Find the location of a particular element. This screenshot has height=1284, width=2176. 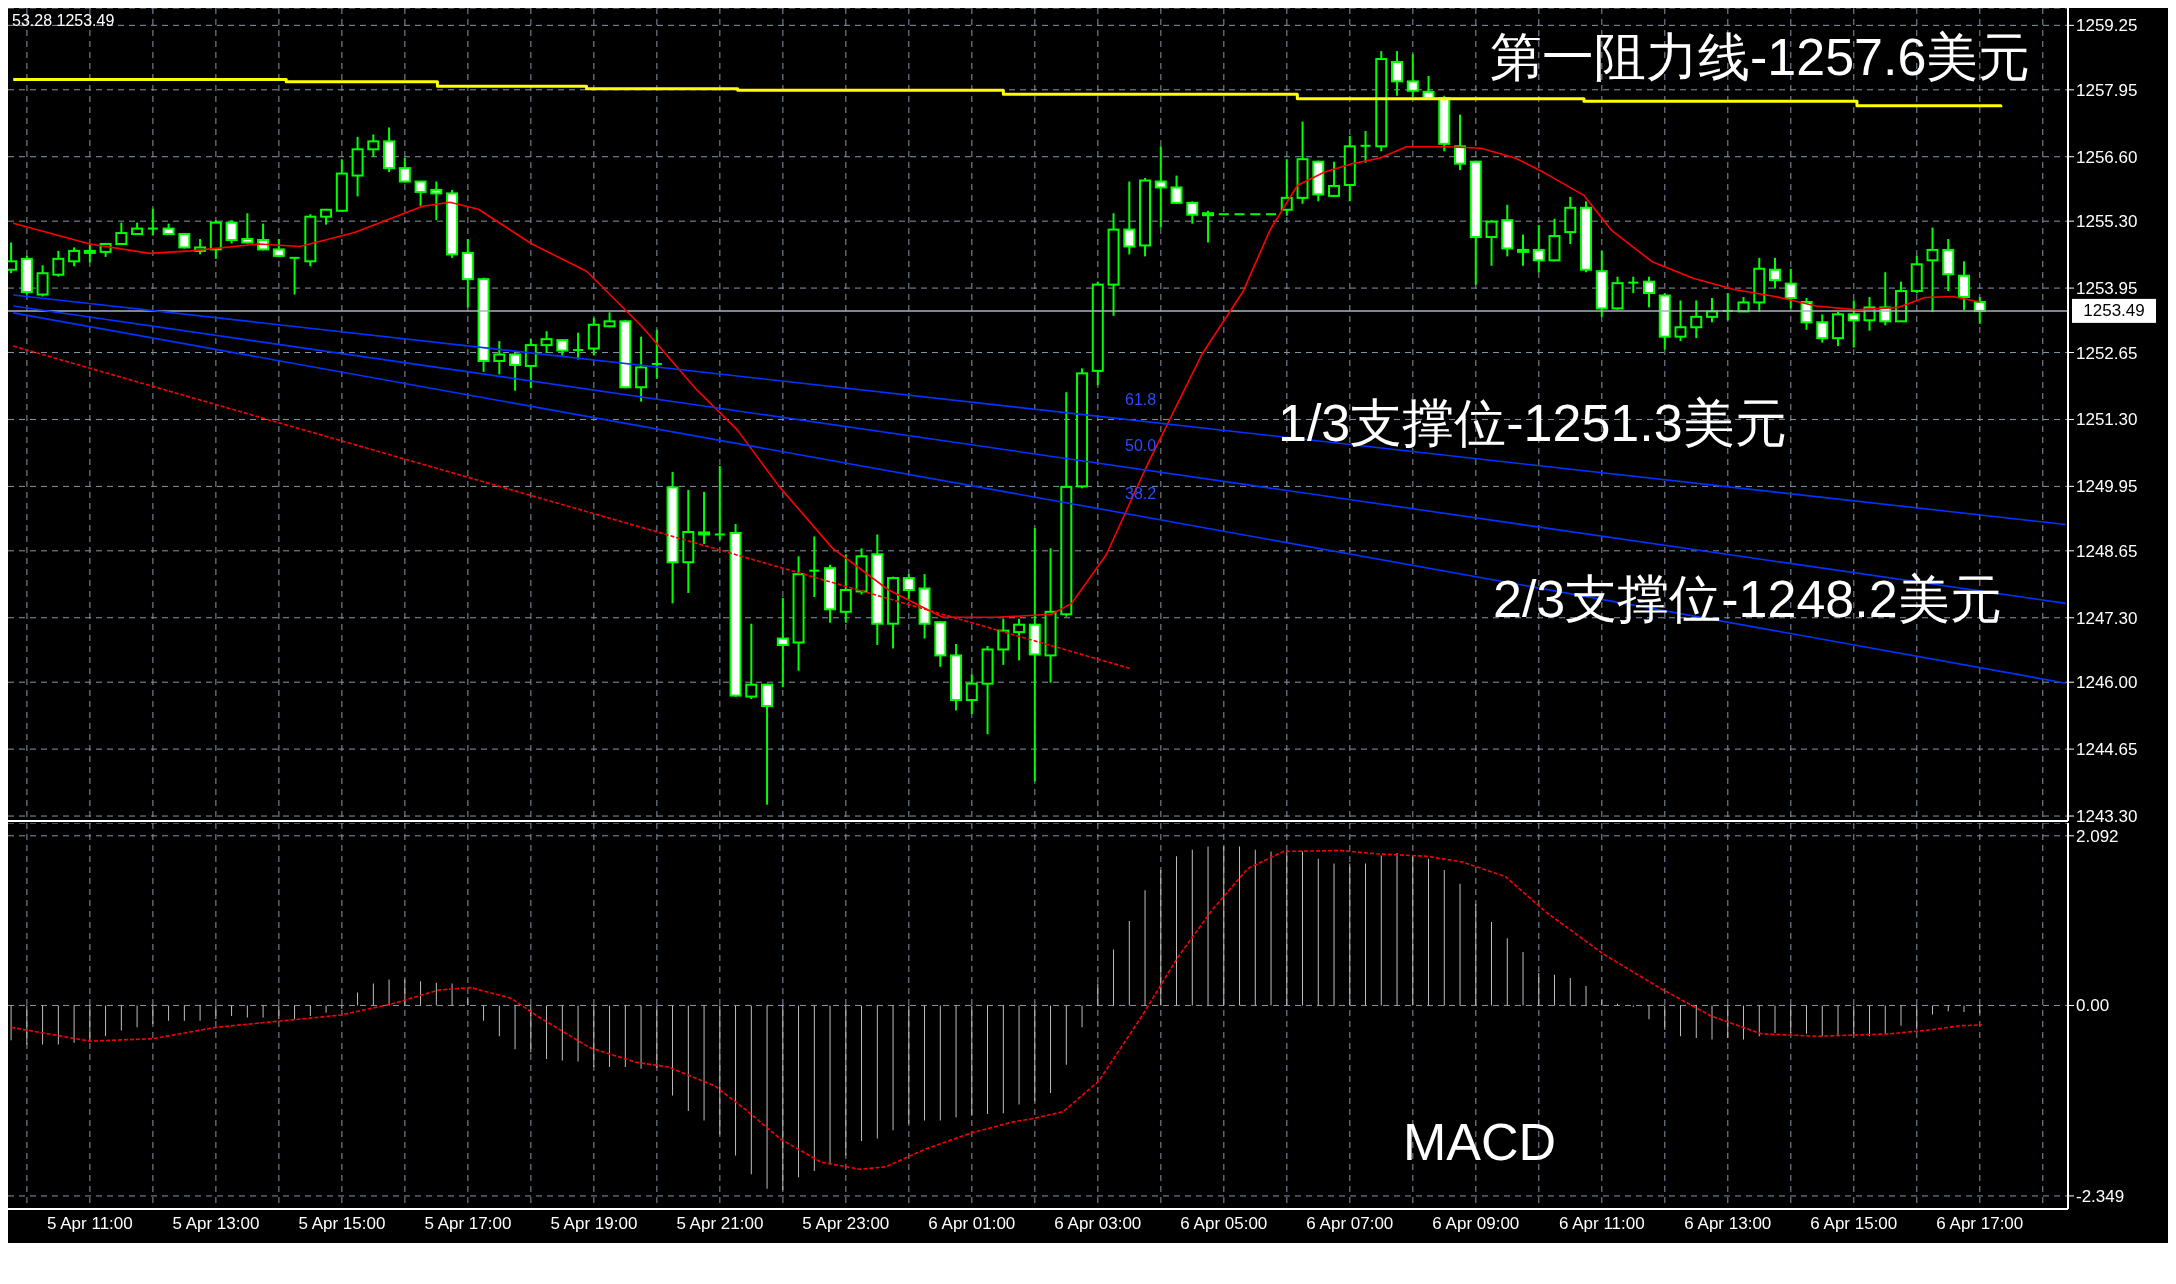

y-tick-label: 1249.95 is located at coordinates (2107, 487).